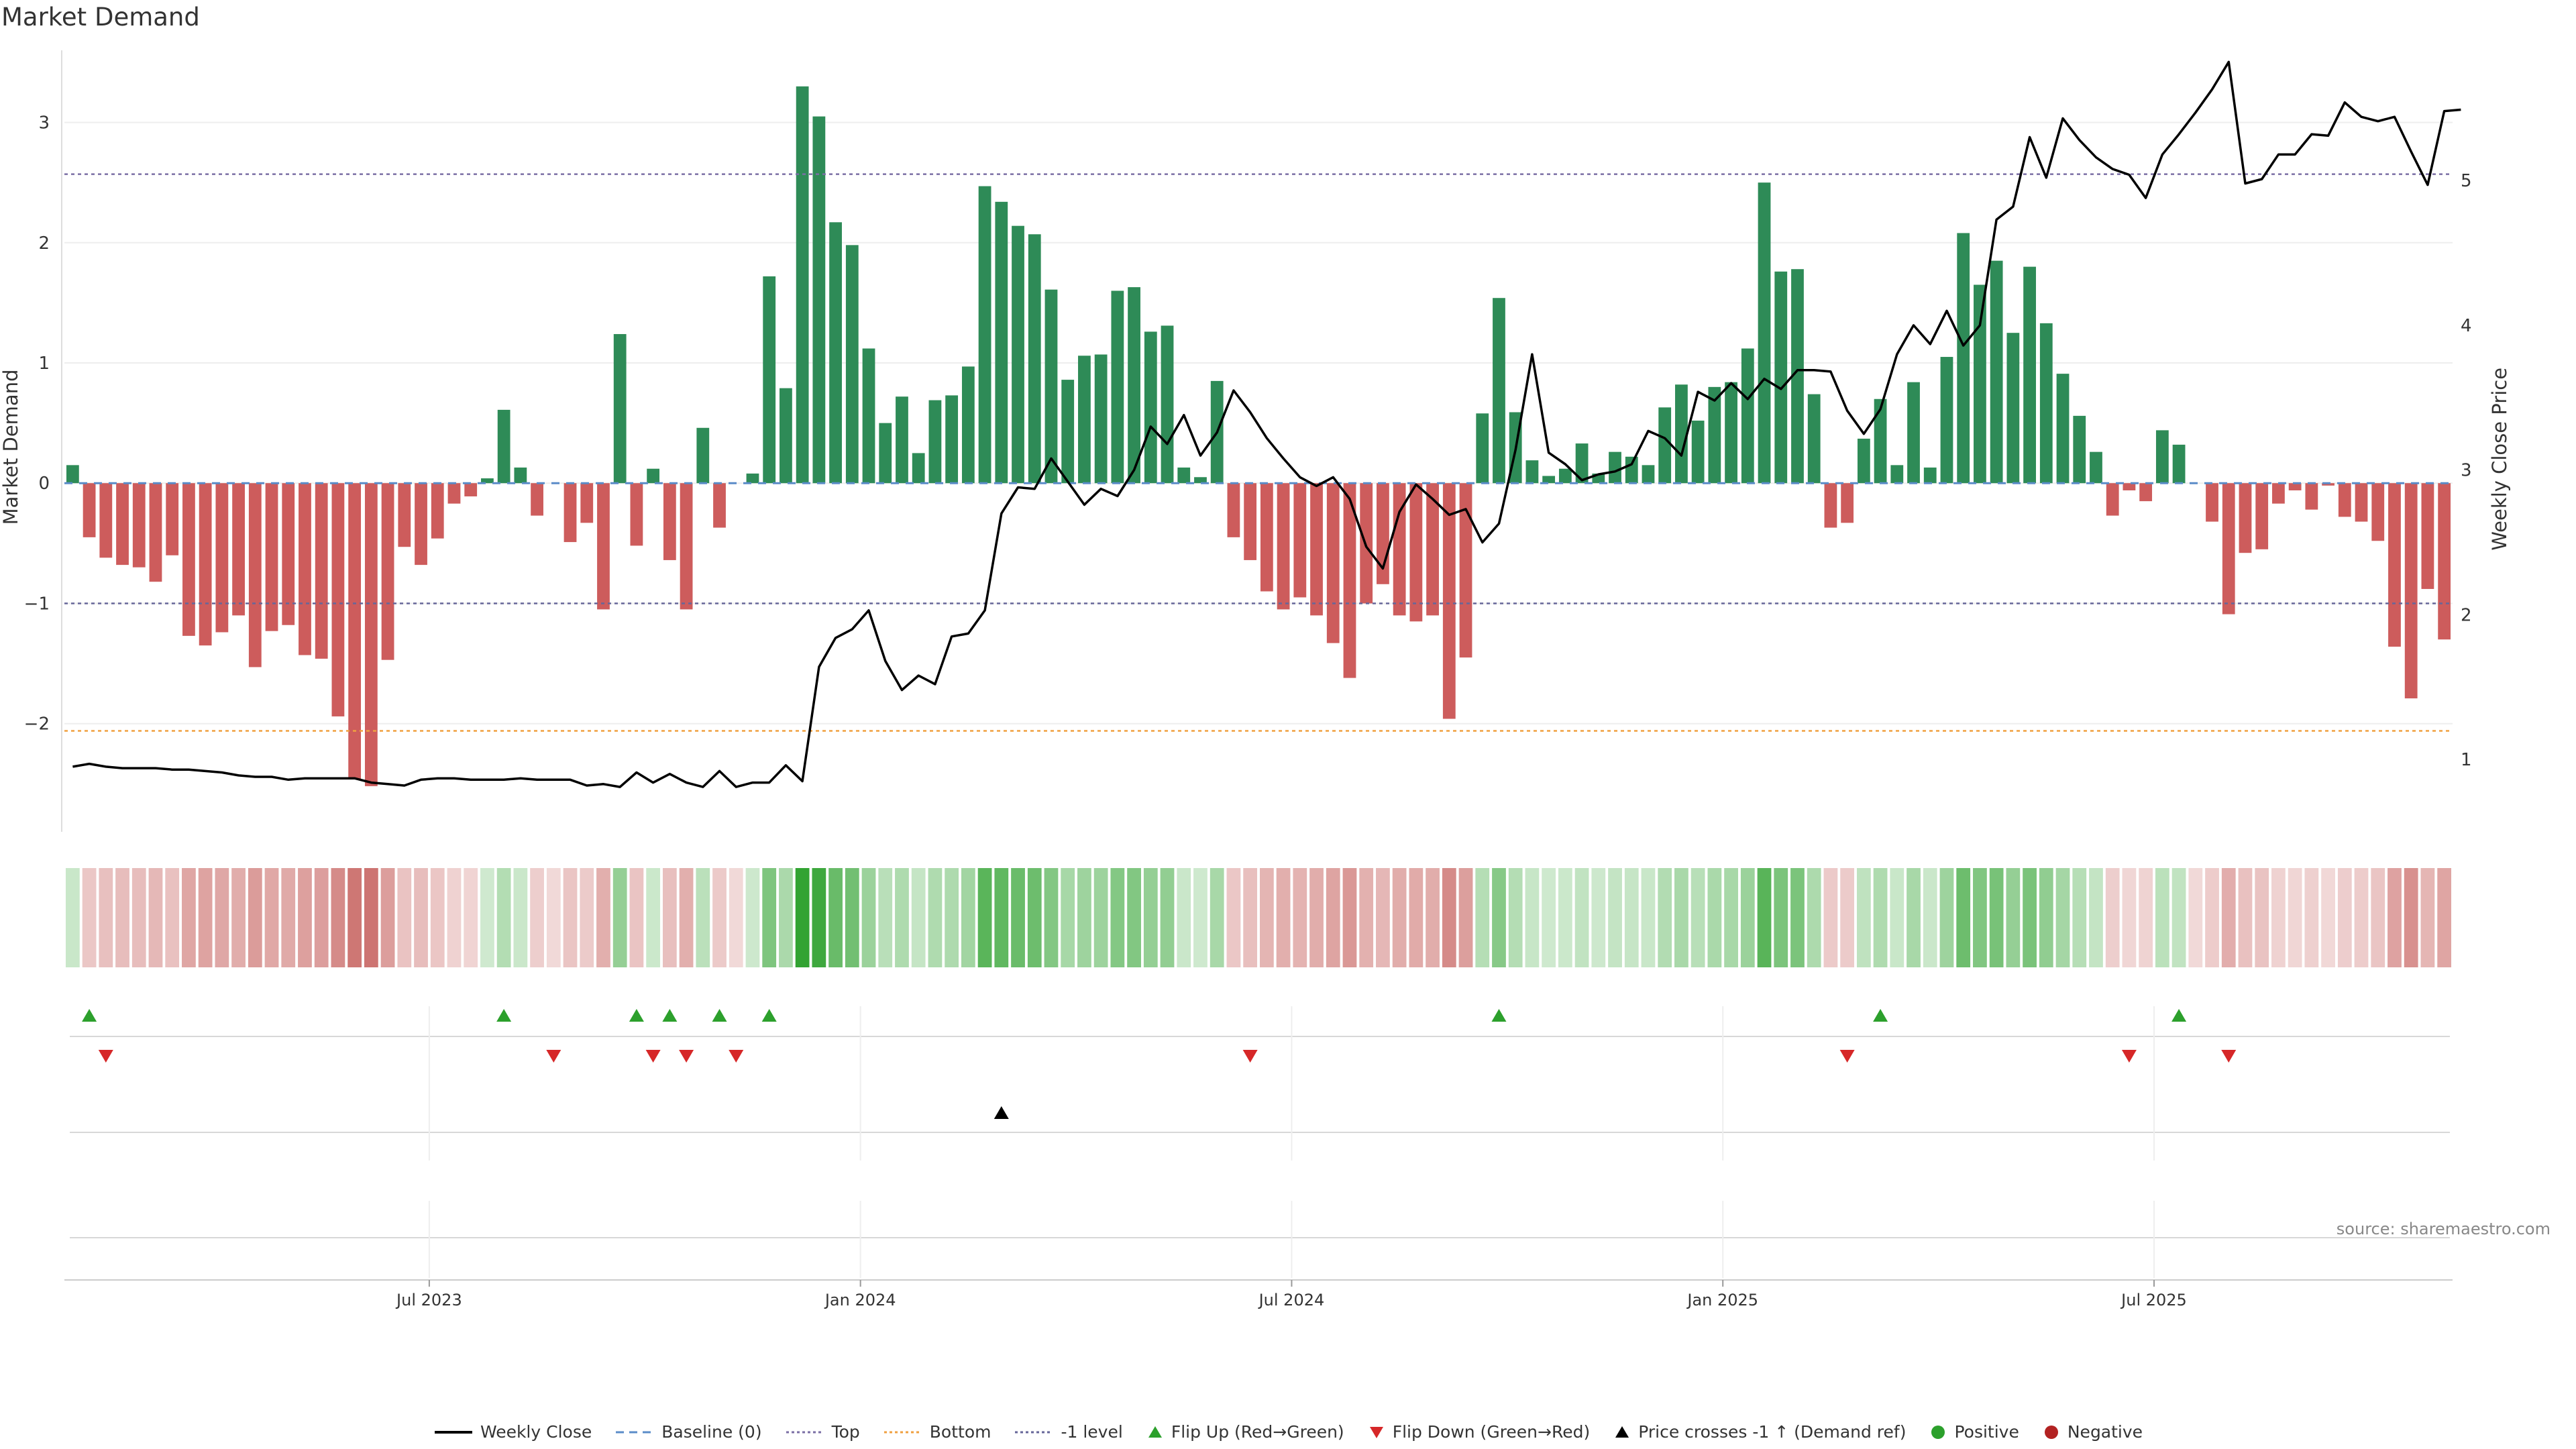  What do you see at coordinates (711, 1432) in the screenshot?
I see `legend-label: Baseline (0)` at bounding box center [711, 1432].